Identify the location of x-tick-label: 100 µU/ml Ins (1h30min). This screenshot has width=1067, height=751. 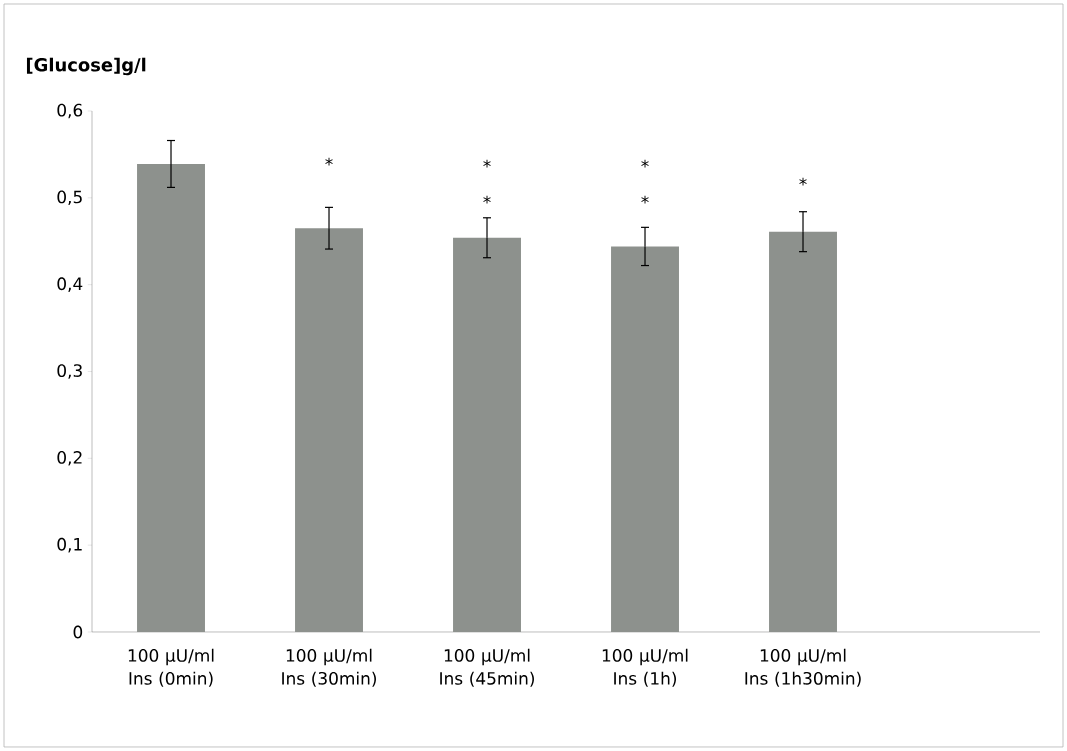
(803, 667).